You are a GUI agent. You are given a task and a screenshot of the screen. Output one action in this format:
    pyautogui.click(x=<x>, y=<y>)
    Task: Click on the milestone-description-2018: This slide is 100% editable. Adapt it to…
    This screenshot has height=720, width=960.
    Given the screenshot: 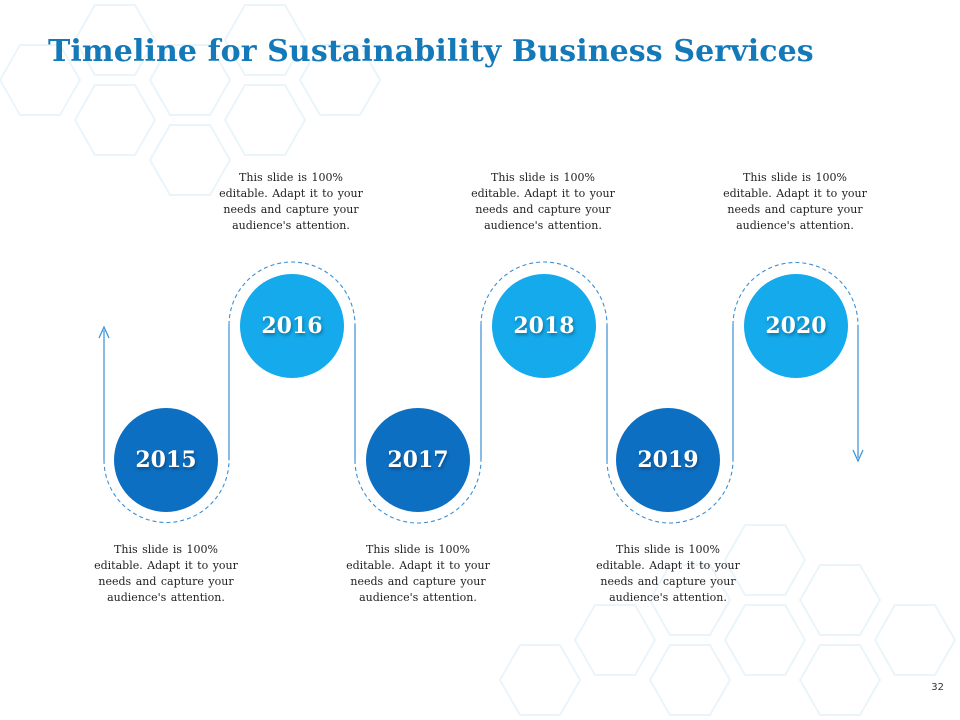 What is the action you would take?
    pyautogui.click(x=543, y=201)
    